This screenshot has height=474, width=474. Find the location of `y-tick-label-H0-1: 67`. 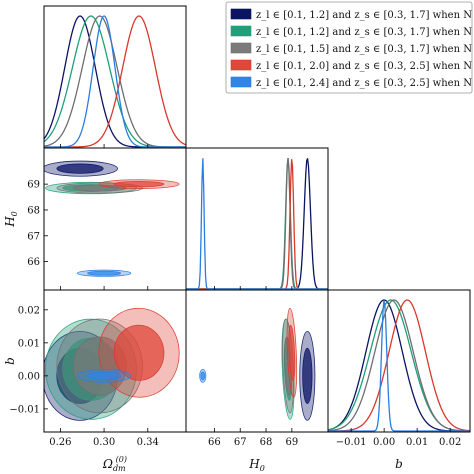

y-tick-label-H0-1: 67 is located at coordinates (33, 236).